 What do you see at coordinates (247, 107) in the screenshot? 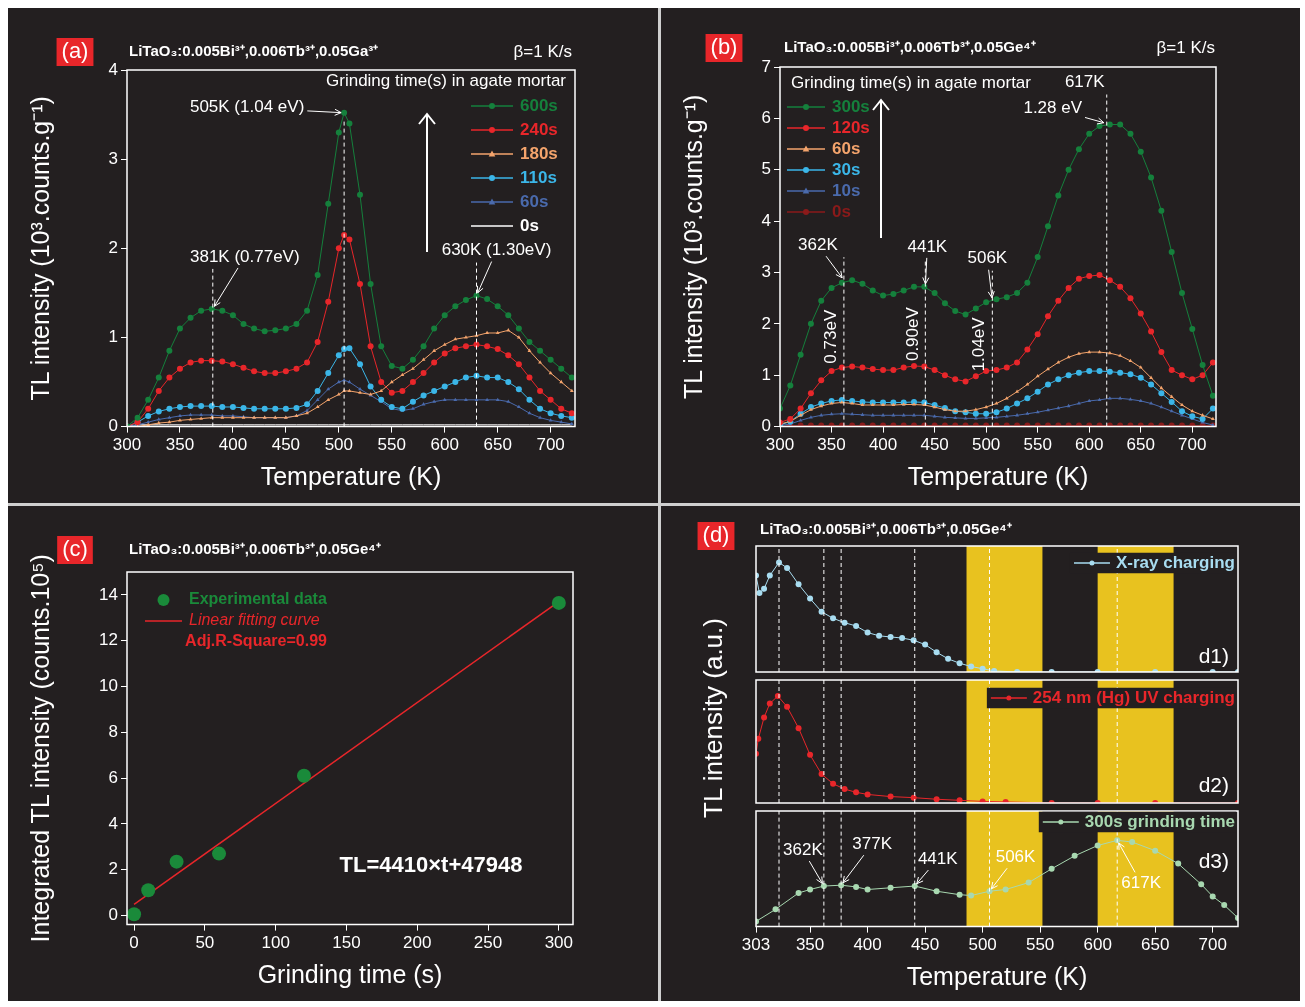
I see `annotation: 505K (1.04 eV)` at bounding box center [247, 107].